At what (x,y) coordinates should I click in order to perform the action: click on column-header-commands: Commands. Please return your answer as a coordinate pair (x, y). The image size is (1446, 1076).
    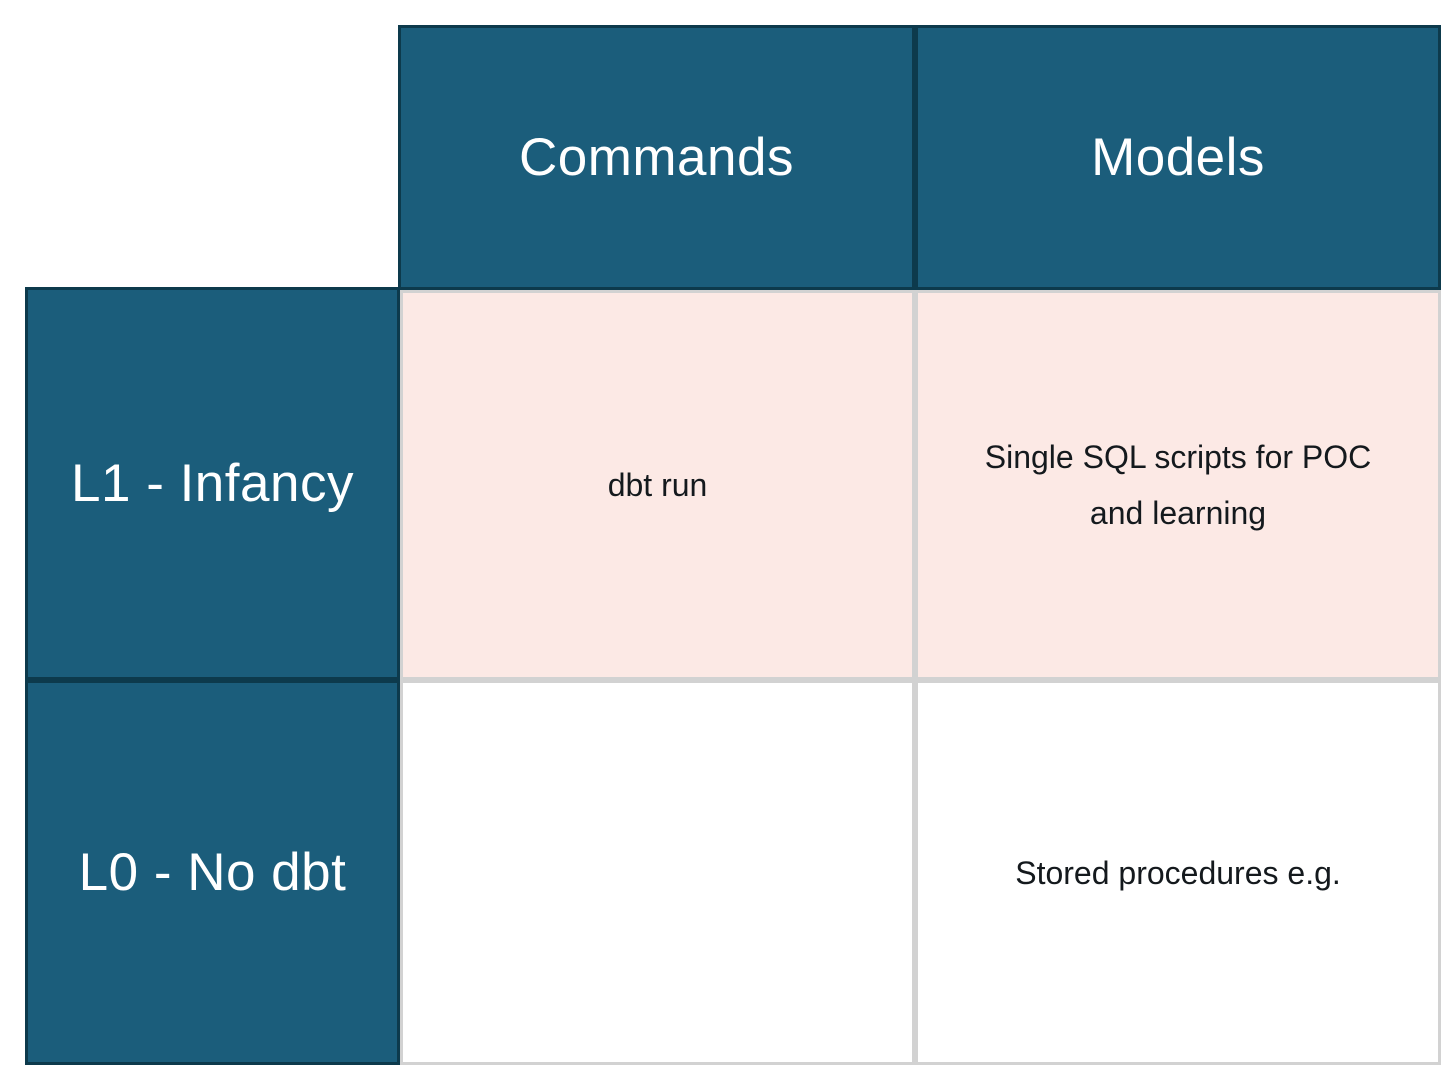
    Looking at the image, I should click on (656, 157).